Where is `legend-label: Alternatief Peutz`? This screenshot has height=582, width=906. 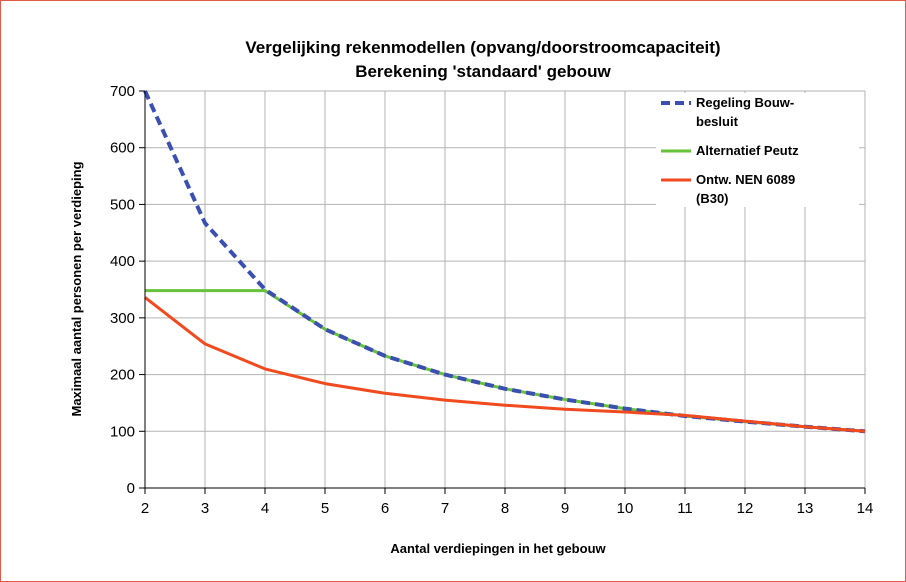 legend-label: Alternatief Peutz is located at coordinates (747, 150).